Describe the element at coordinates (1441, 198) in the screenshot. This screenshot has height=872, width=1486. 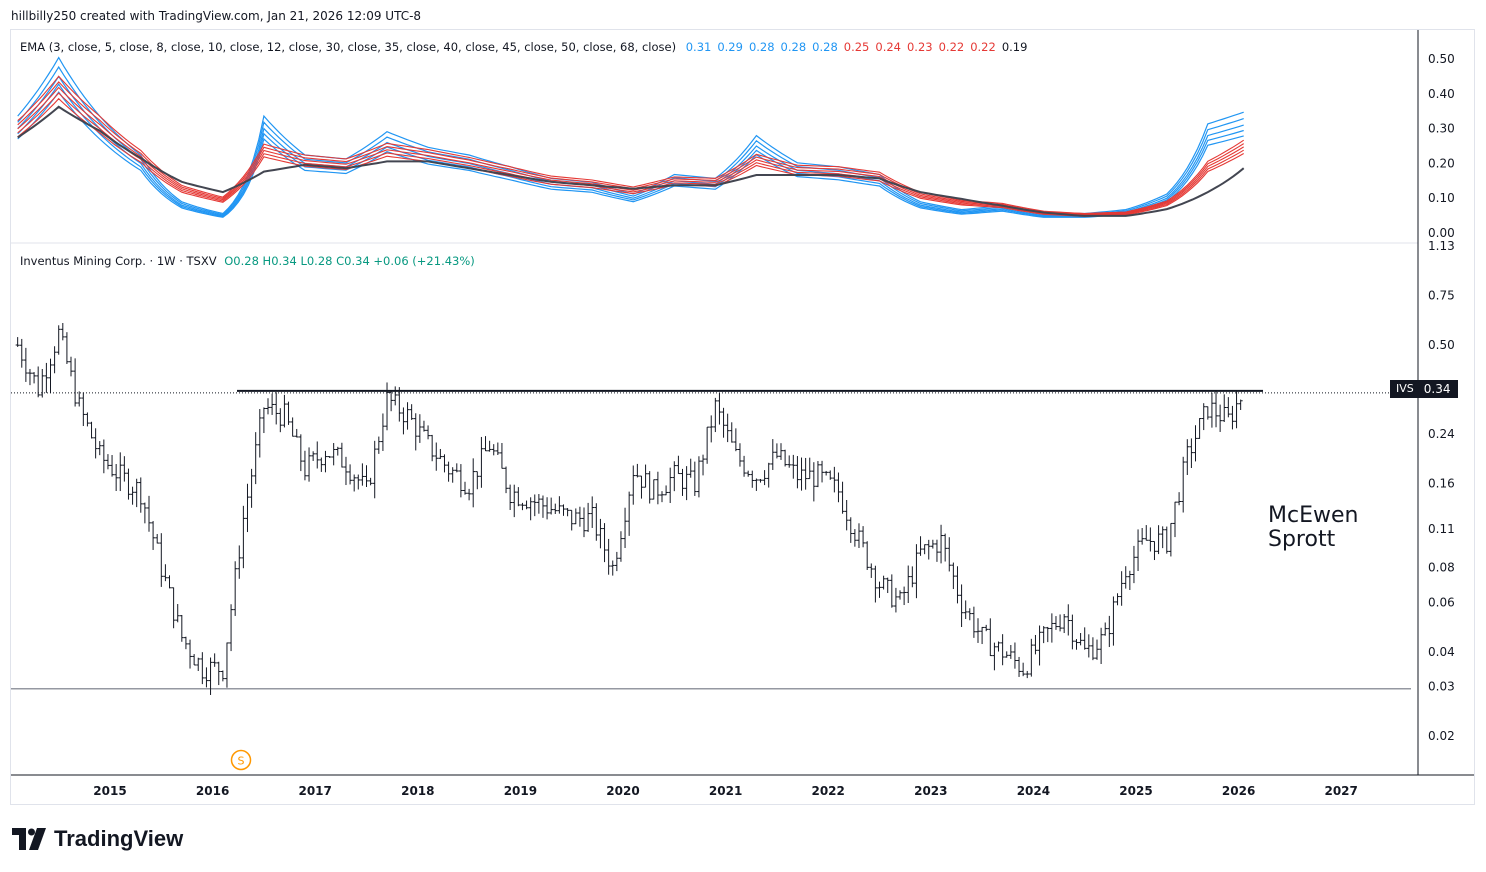
I see `ema-y-tick-label: 0.10` at that location.